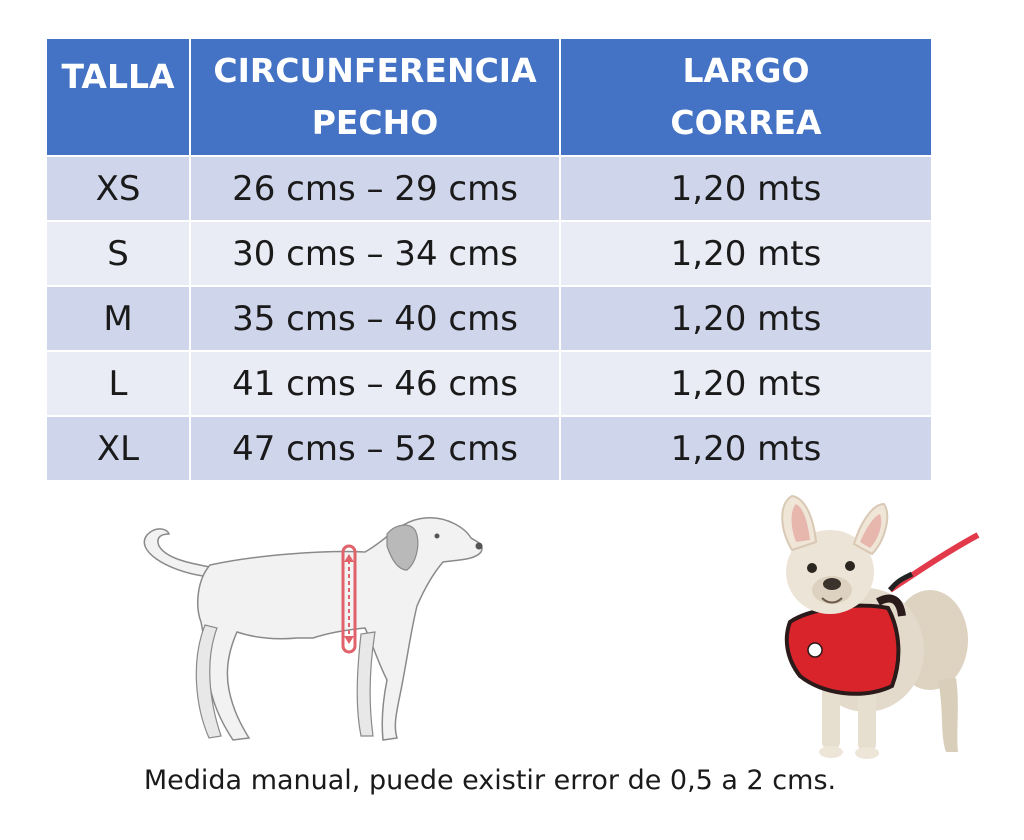 This screenshot has width=1024, height=840. What do you see at coordinates (375, 70) in the screenshot?
I see `header-circunferencia-line1: CIRCUNFERENCIA` at bounding box center [375, 70].